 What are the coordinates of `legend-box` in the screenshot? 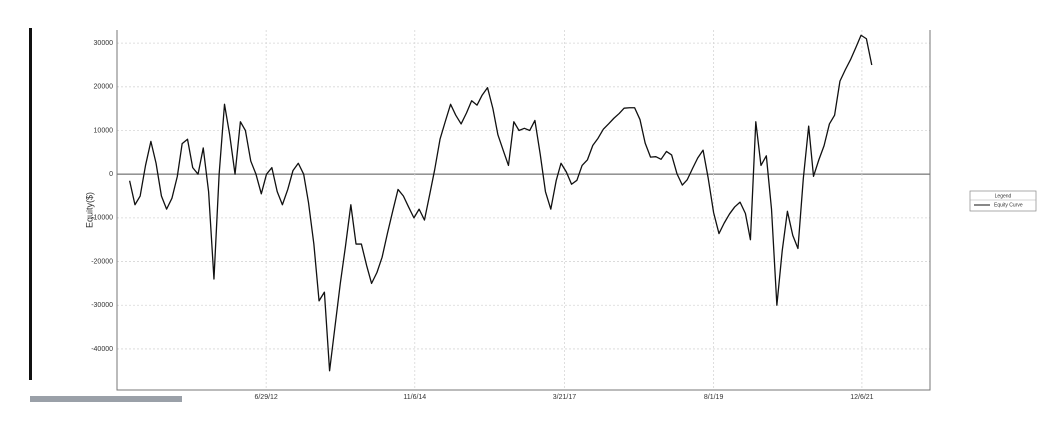 It's located at (1003, 201).